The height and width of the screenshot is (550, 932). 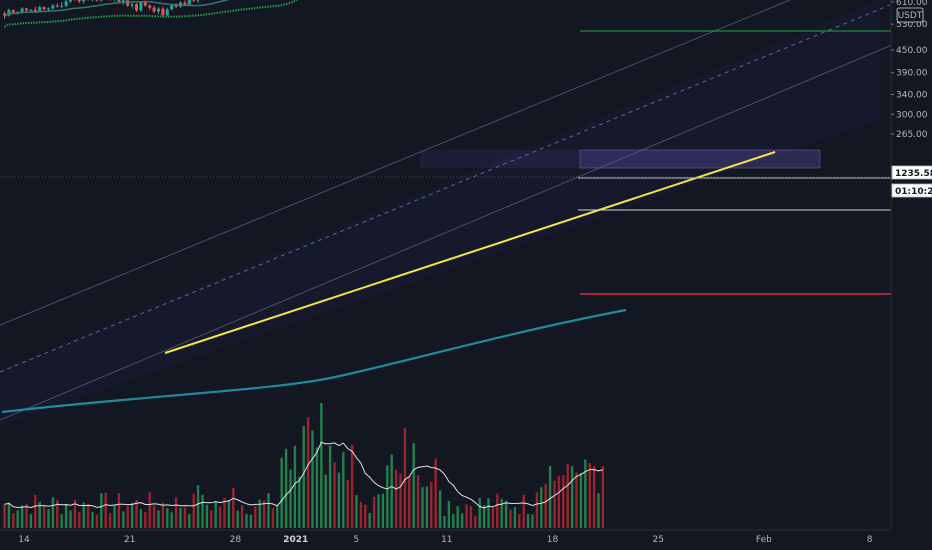 I want to click on countdown-tag, so click(x=911, y=190).